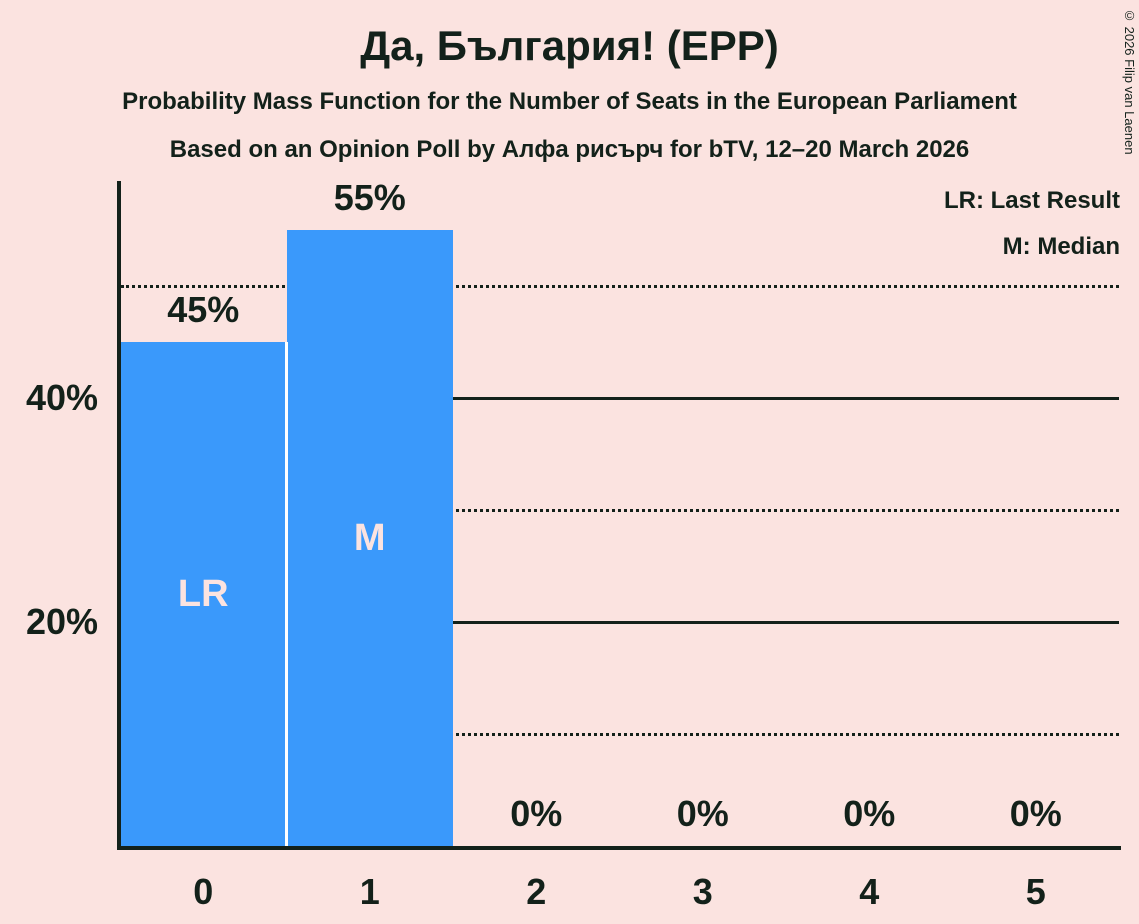 This screenshot has width=1139, height=924. I want to click on y-tick-label-20pct: 20%, so click(61, 621).